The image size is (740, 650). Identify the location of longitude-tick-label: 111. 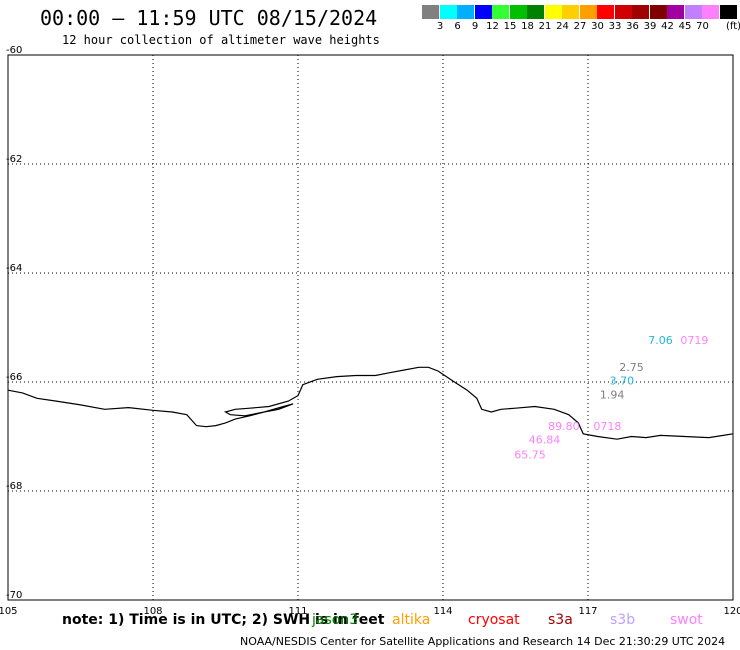
(297, 611).